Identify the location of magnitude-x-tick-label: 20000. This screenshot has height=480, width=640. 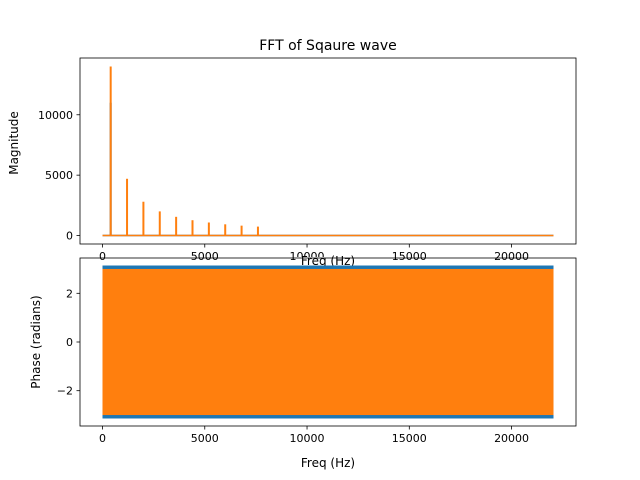
(511, 256).